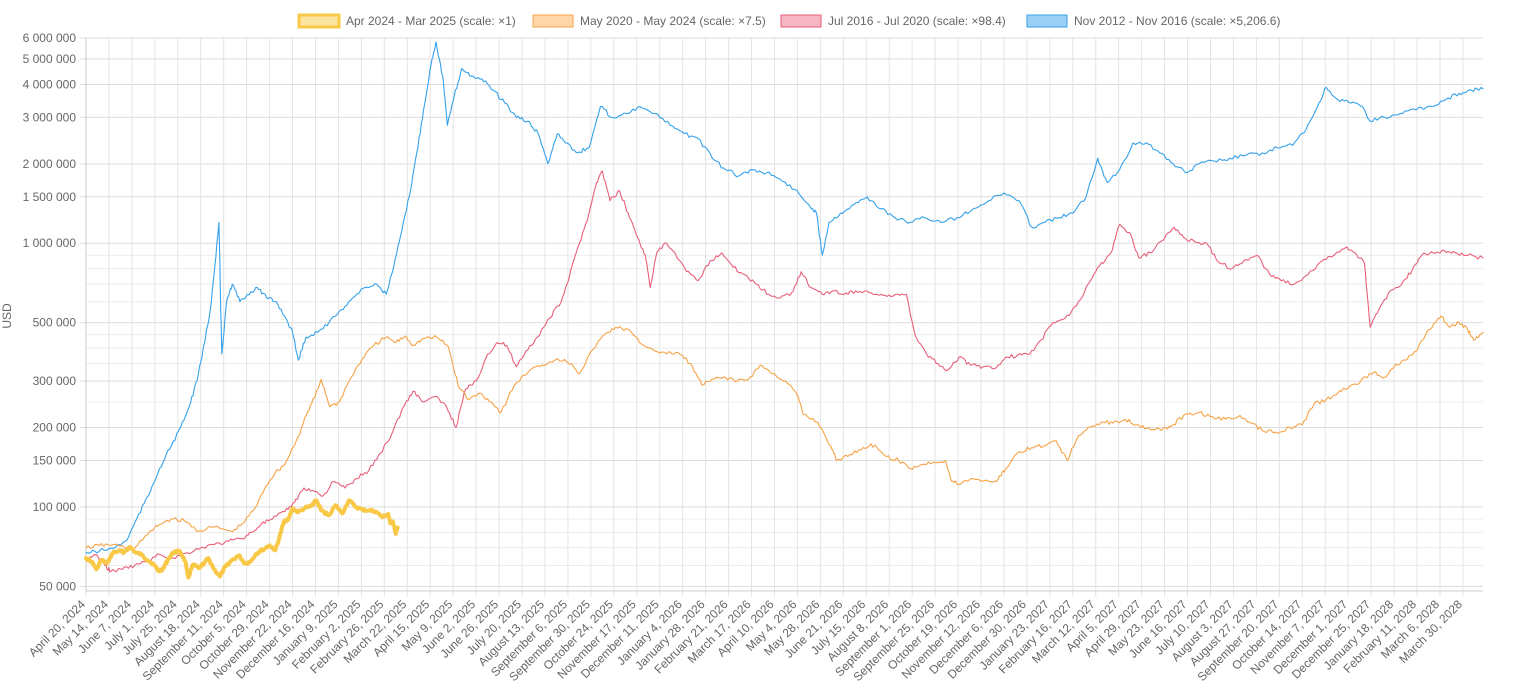  Describe the element at coordinates (55, 323) in the screenshot. I see `y-tick-label: 500 000` at that location.